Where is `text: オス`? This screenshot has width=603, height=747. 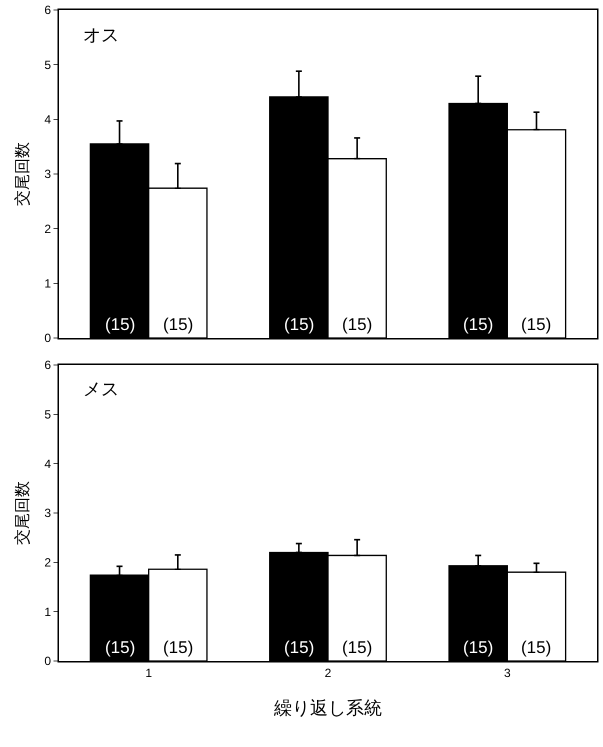
text: オス is located at coordinates (101, 35).